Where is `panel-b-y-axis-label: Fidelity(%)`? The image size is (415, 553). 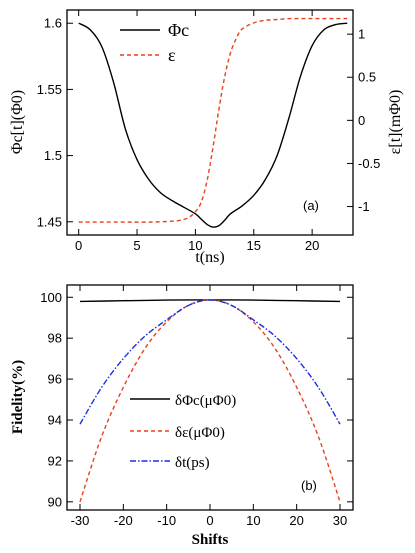 panel-b-y-axis-label: Fidelity(%) is located at coordinates (18, 397).